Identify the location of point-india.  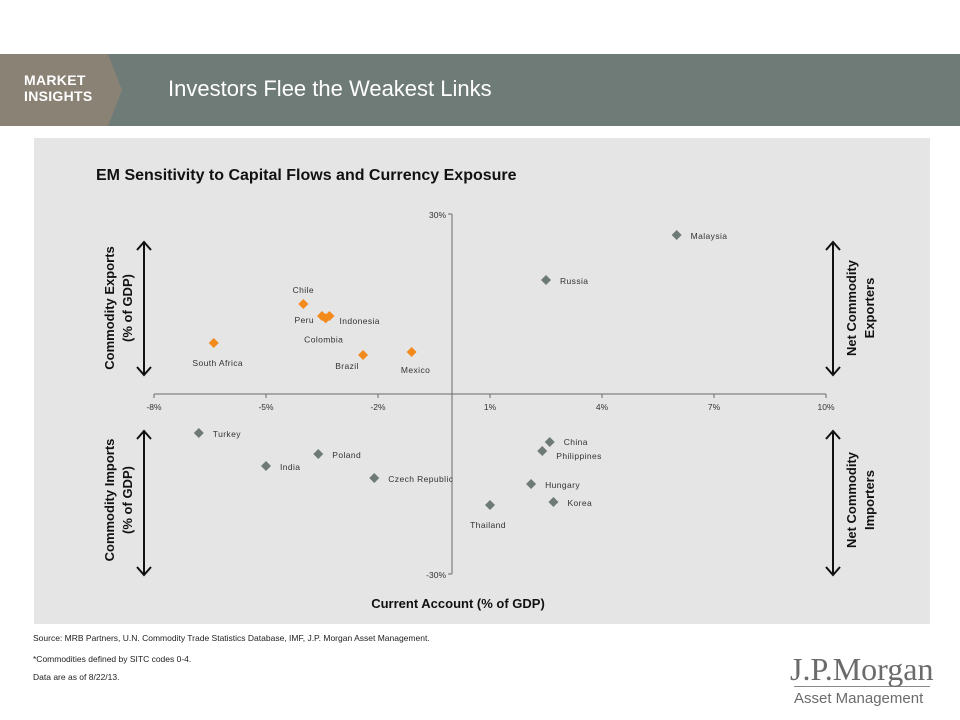
(266, 466).